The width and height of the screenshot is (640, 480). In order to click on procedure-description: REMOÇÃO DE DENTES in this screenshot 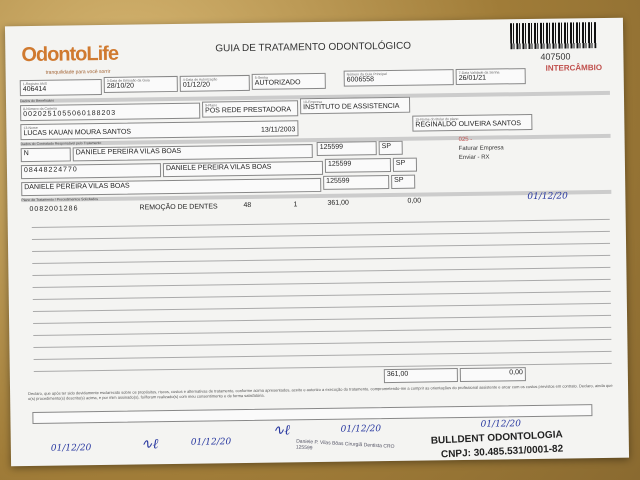, I will do `click(178, 207)`.